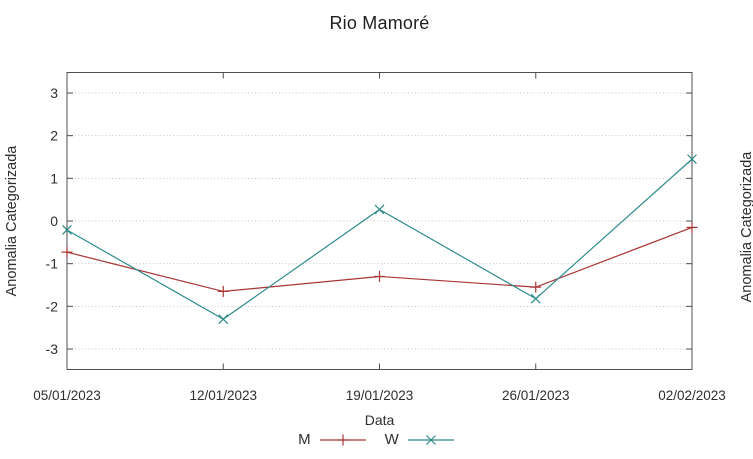 The width and height of the screenshot is (753, 459). What do you see at coordinates (342, 439) in the screenshot?
I see `legend-sample-M` at bounding box center [342, 439].